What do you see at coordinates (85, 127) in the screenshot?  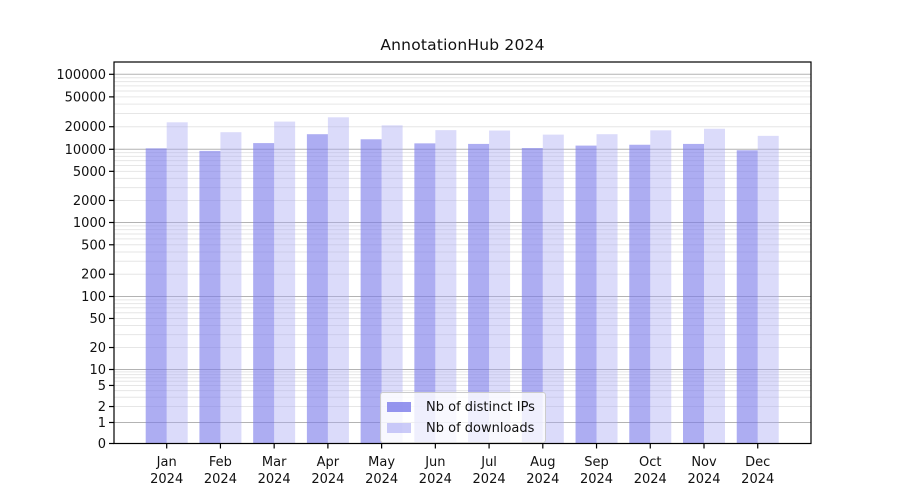 I see `y-axis-tick-label: 20000` at bounding box center [85, 127].